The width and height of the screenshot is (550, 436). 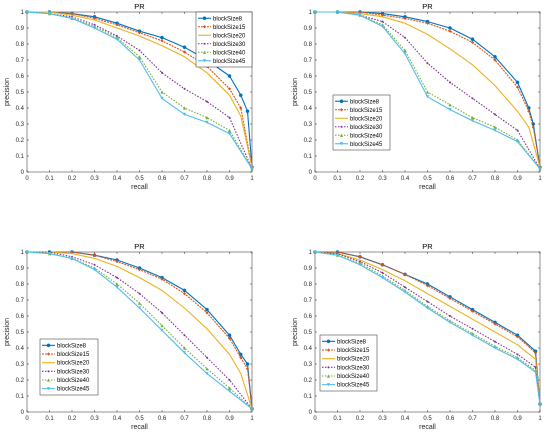 What do you see at coordinates (20, 285) in the screenshot?
I see `y-tick-label: 0.8` at bounding box center [20, 285].